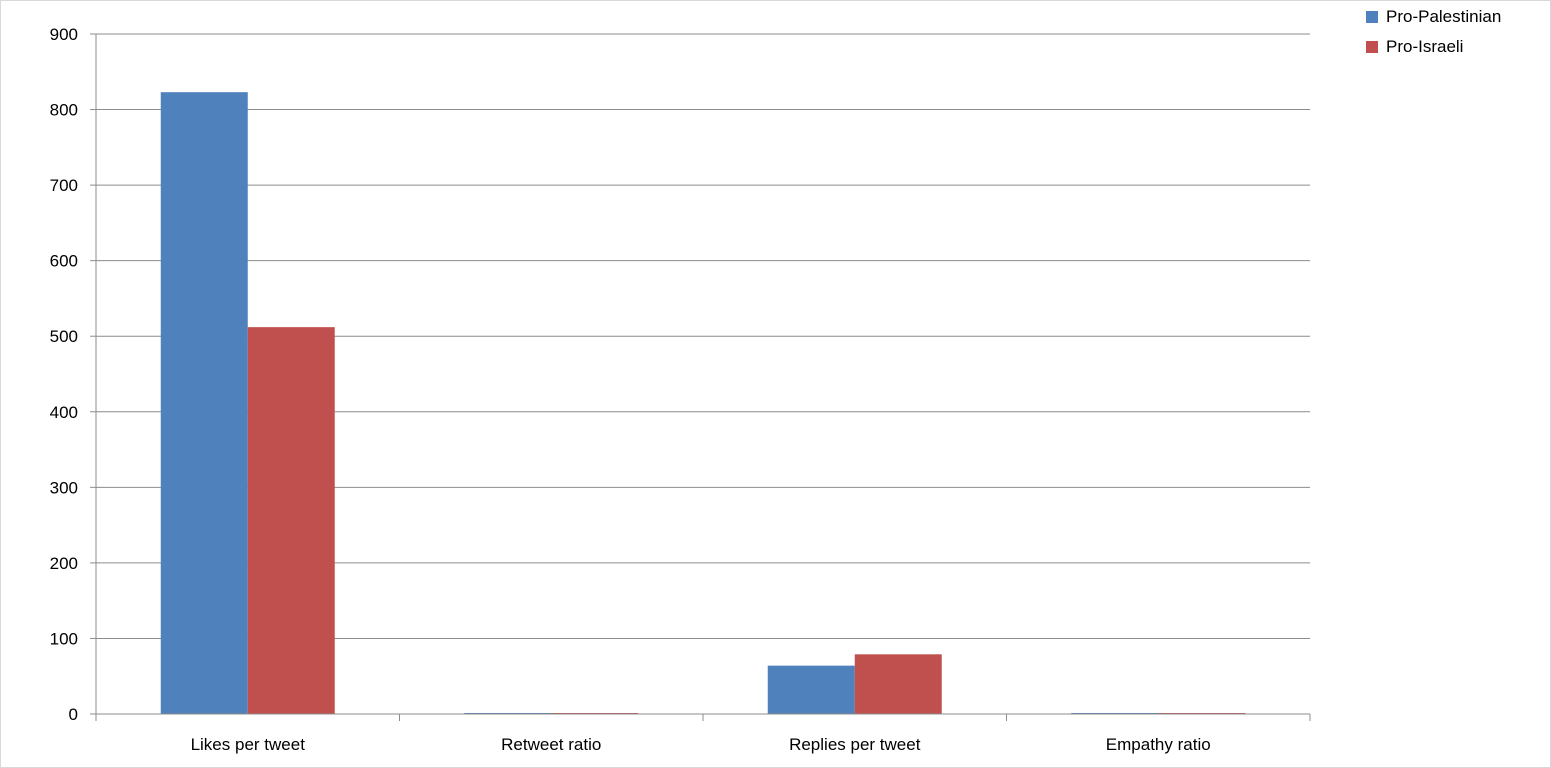  What do you see at coordinates (1433, 31) in the screenshot?
I see `legend: Pro-Palestinian Pro-Israeli` at bounding box center [1433, 31].